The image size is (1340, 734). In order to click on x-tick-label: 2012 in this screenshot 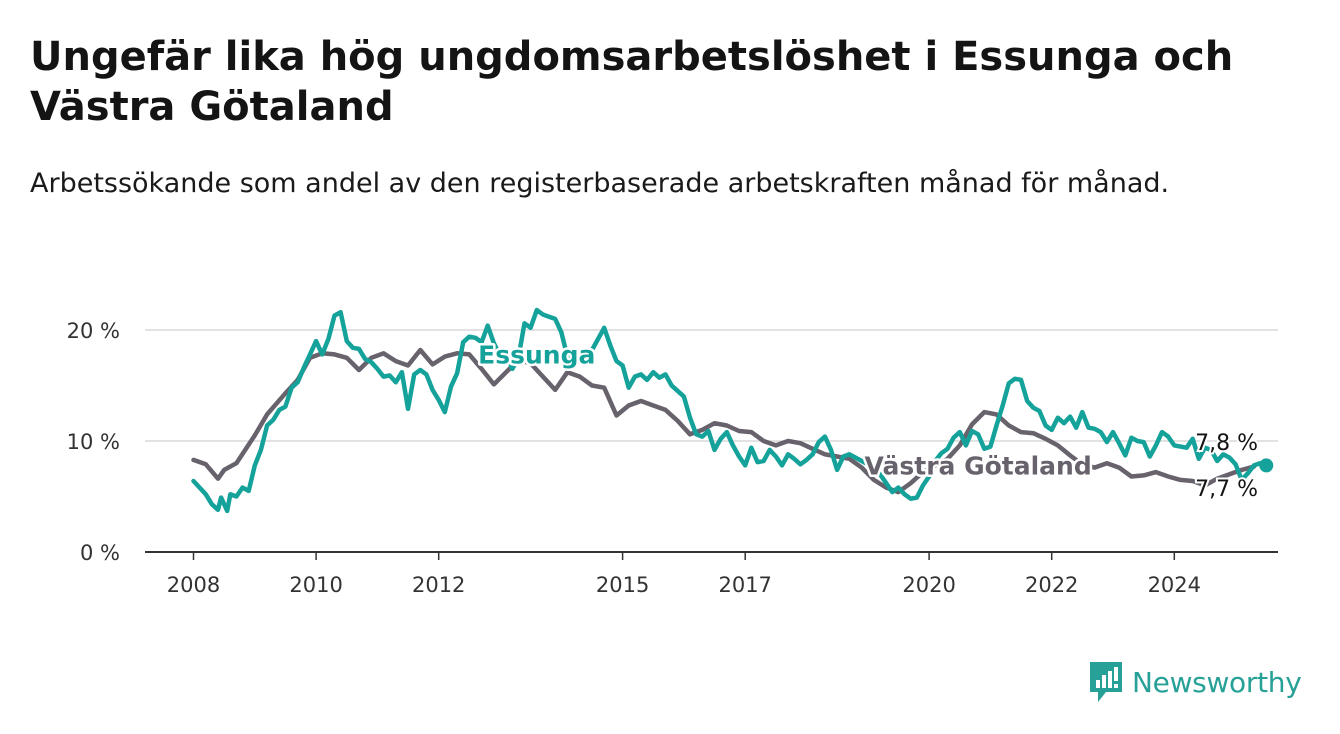, I will do `click(438, 585)`.